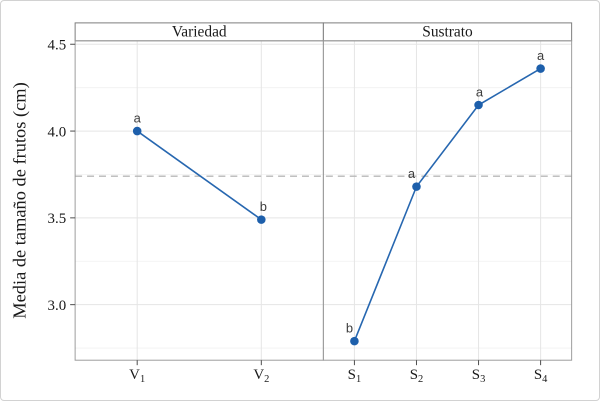 Image resolution: width=600 pixels, height=401 pixels. Describe the element at coordinates (199, 31) in the screenshot. I see `panel-title: Variedad` at that location.